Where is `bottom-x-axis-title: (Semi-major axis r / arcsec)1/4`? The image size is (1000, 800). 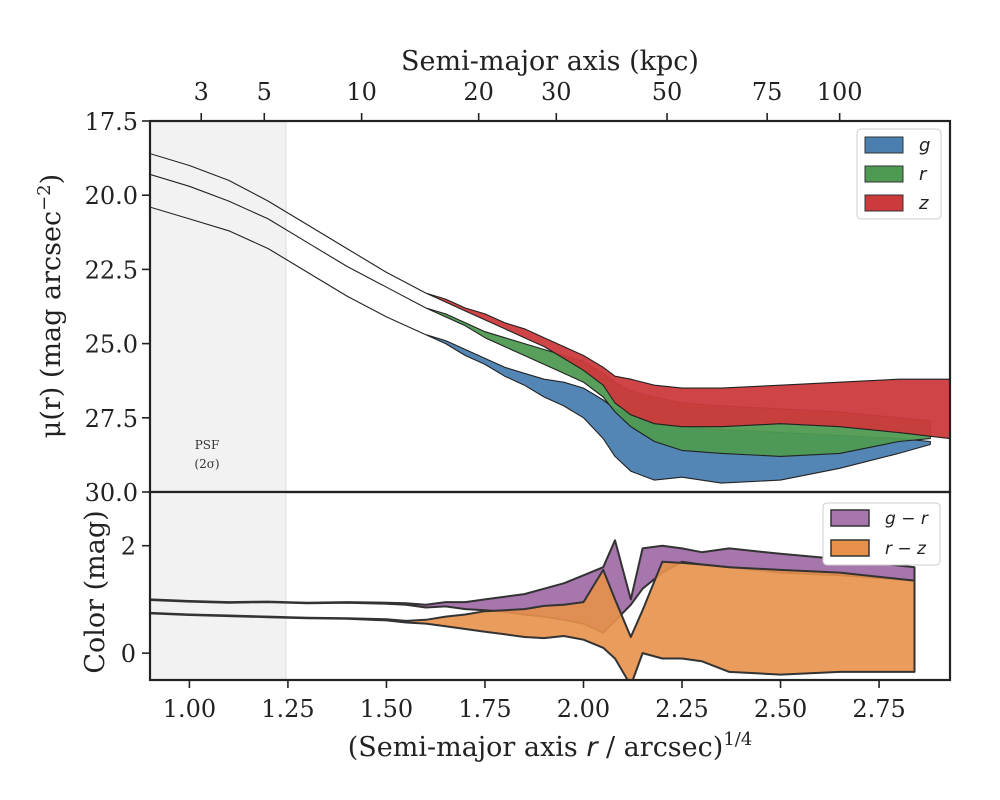 bottom-x-axis-title: (Semi-major axis r / arcsec)1/4 is located at coordinates (550, 746).